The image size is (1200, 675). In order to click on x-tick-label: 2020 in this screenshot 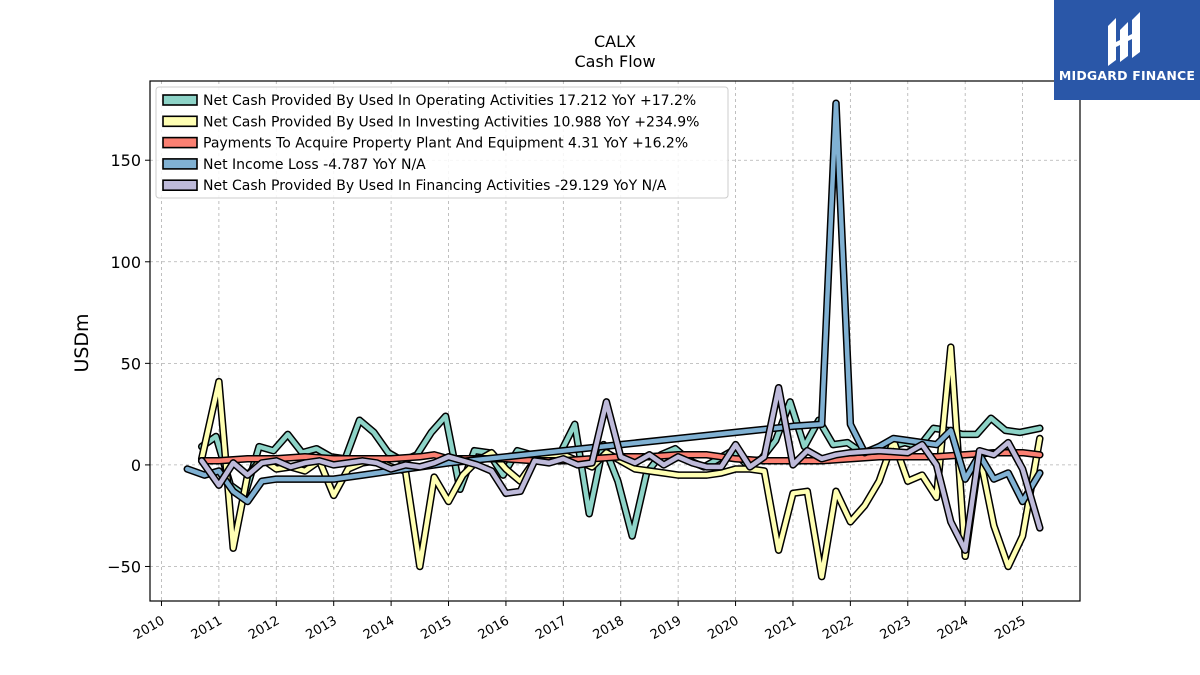, I will do `click(723, 628)`.